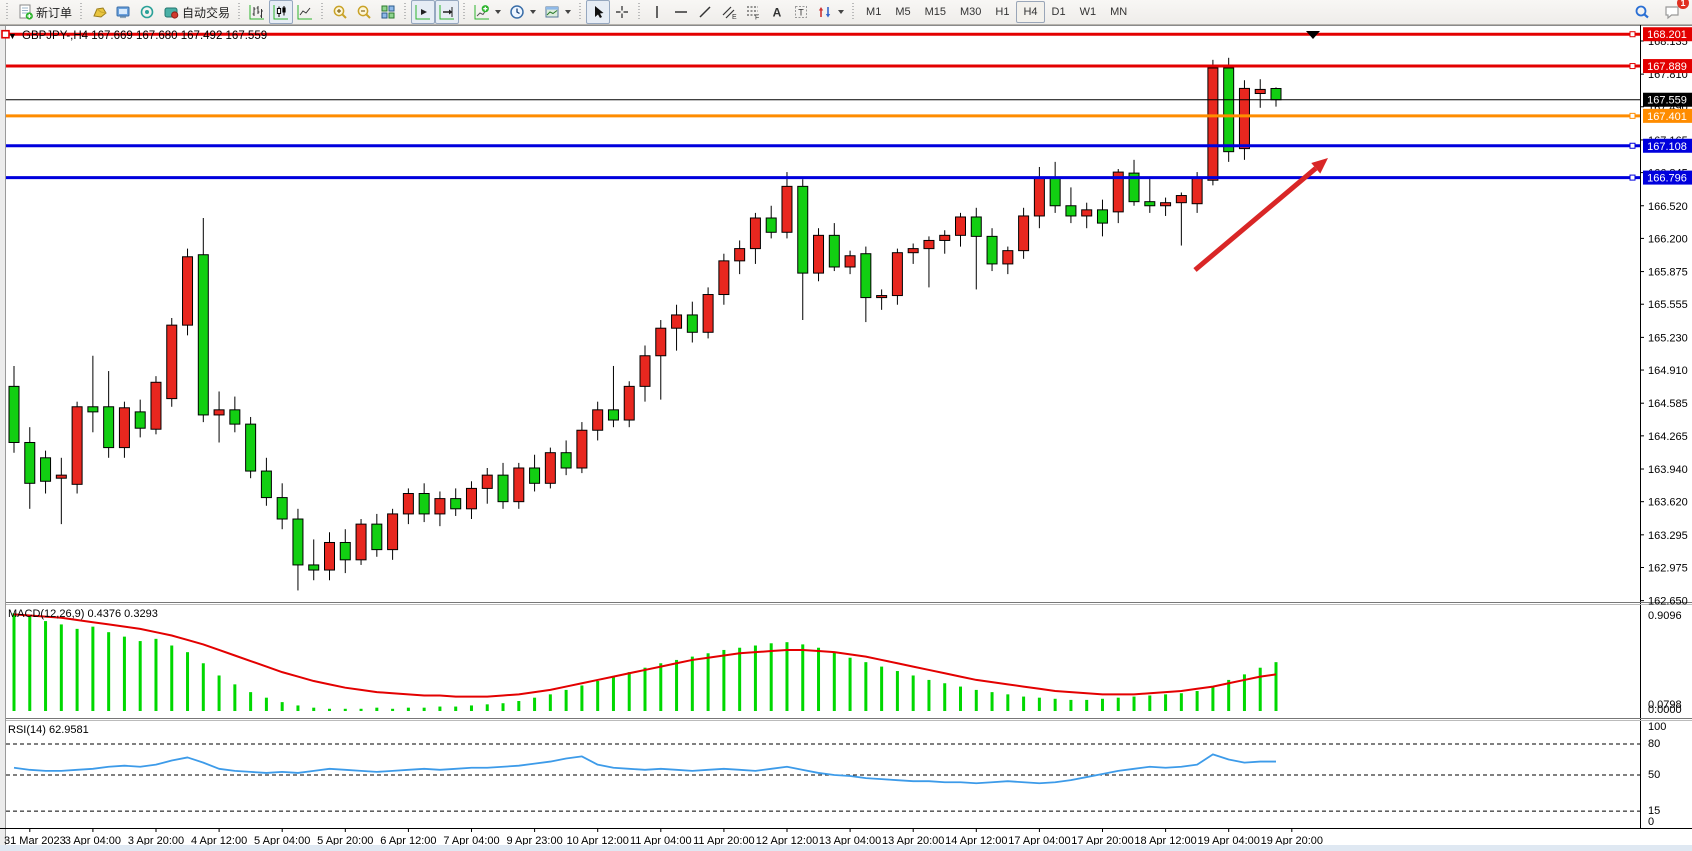 This screenshot has height=851, width=1692. Describe the element at coordinates (1668, 536) in the screenshot. I see `price-tick-label: 163.295` at that location.